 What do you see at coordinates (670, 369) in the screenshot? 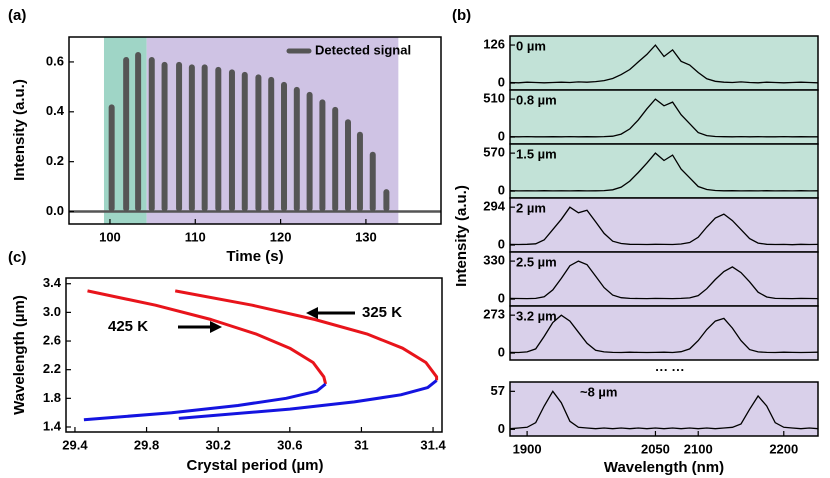
I see `gap-label: ··· ···` at bounding box center [670, 369].